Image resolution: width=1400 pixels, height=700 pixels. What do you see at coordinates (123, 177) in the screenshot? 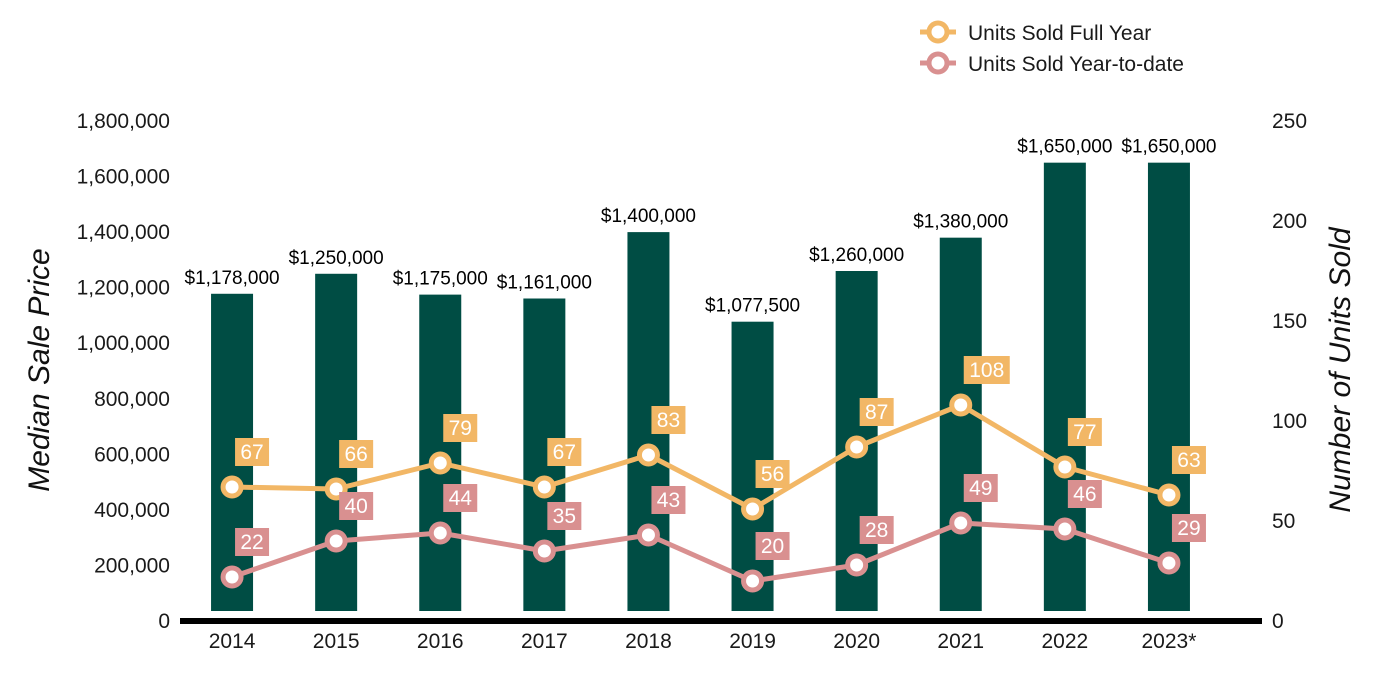
I see `y-tick-label: 1,600,000` at bounding box center [123, 177].